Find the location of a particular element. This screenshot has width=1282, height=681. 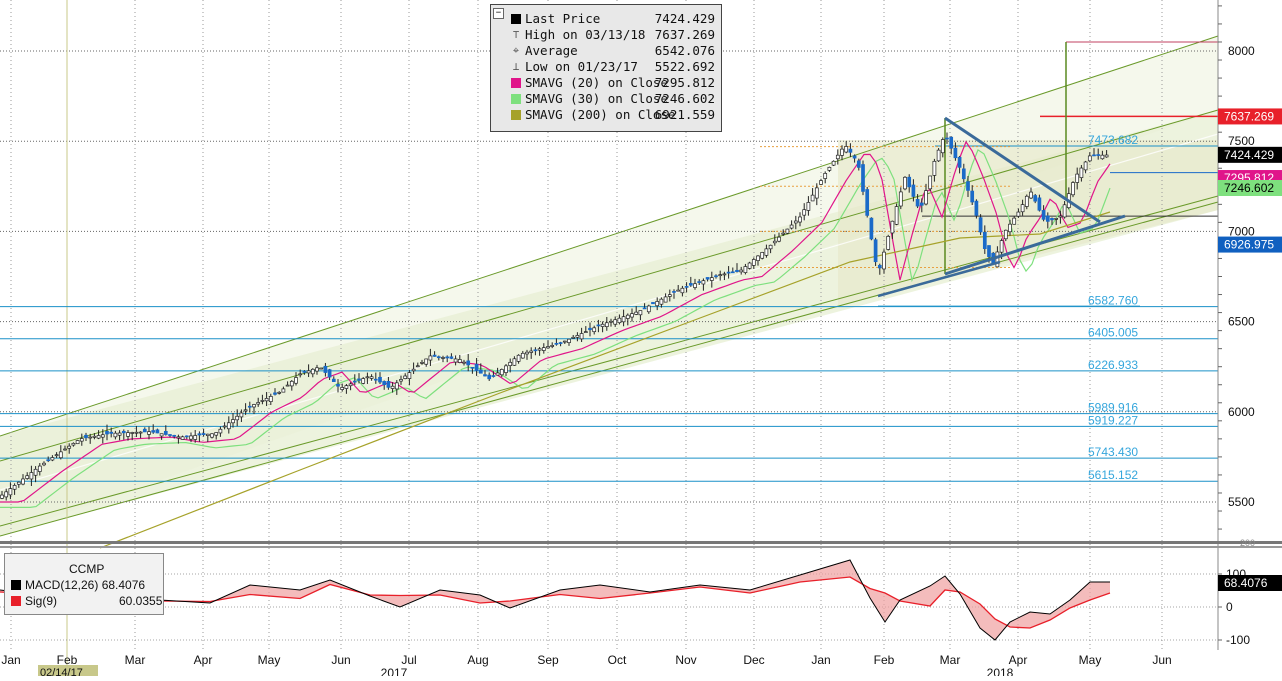

y-tick-label: 7500 is located at coordinates (1241, 141).